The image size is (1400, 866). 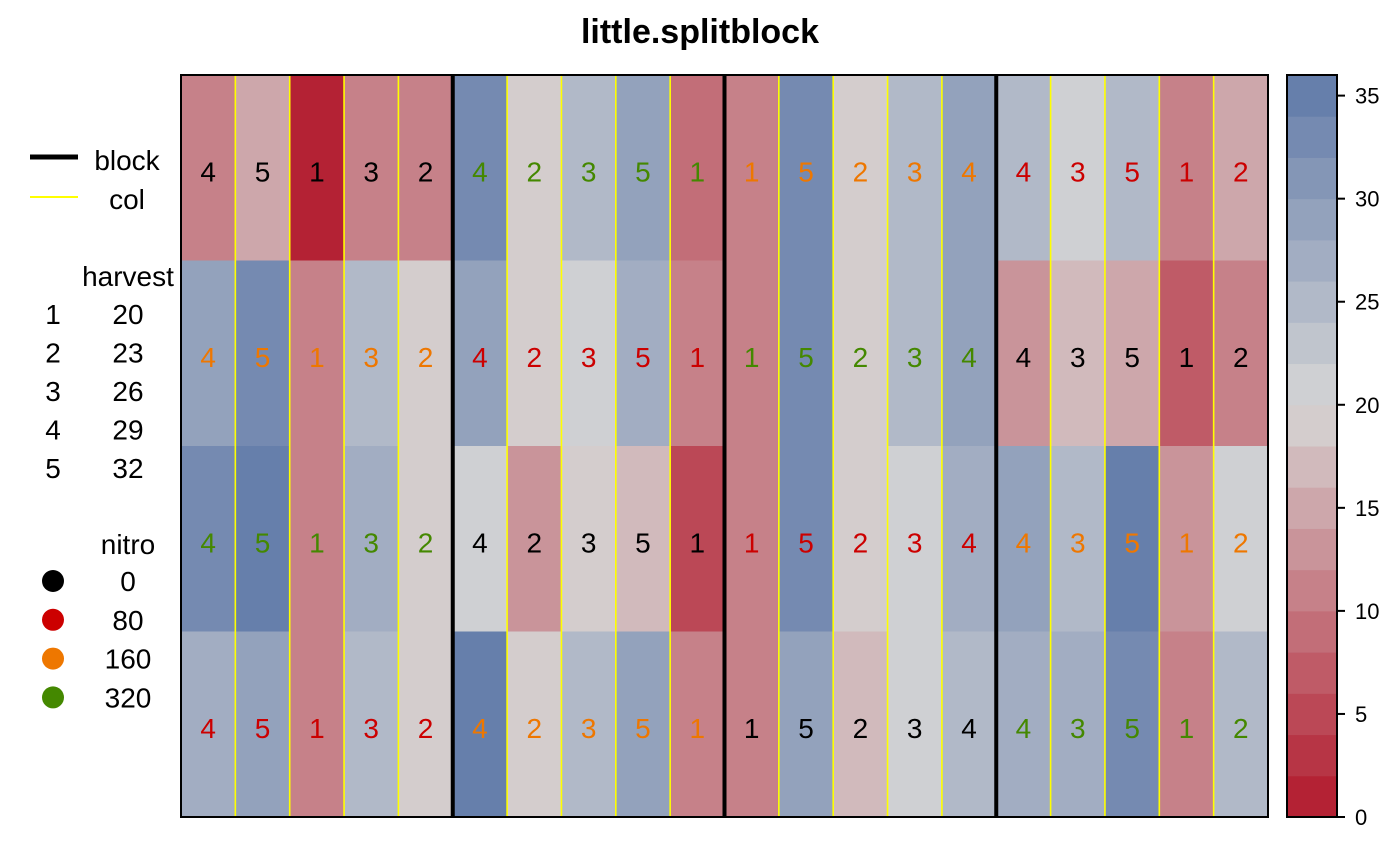 I want to click on harvest-key: 5, so click(x=53, y=468).